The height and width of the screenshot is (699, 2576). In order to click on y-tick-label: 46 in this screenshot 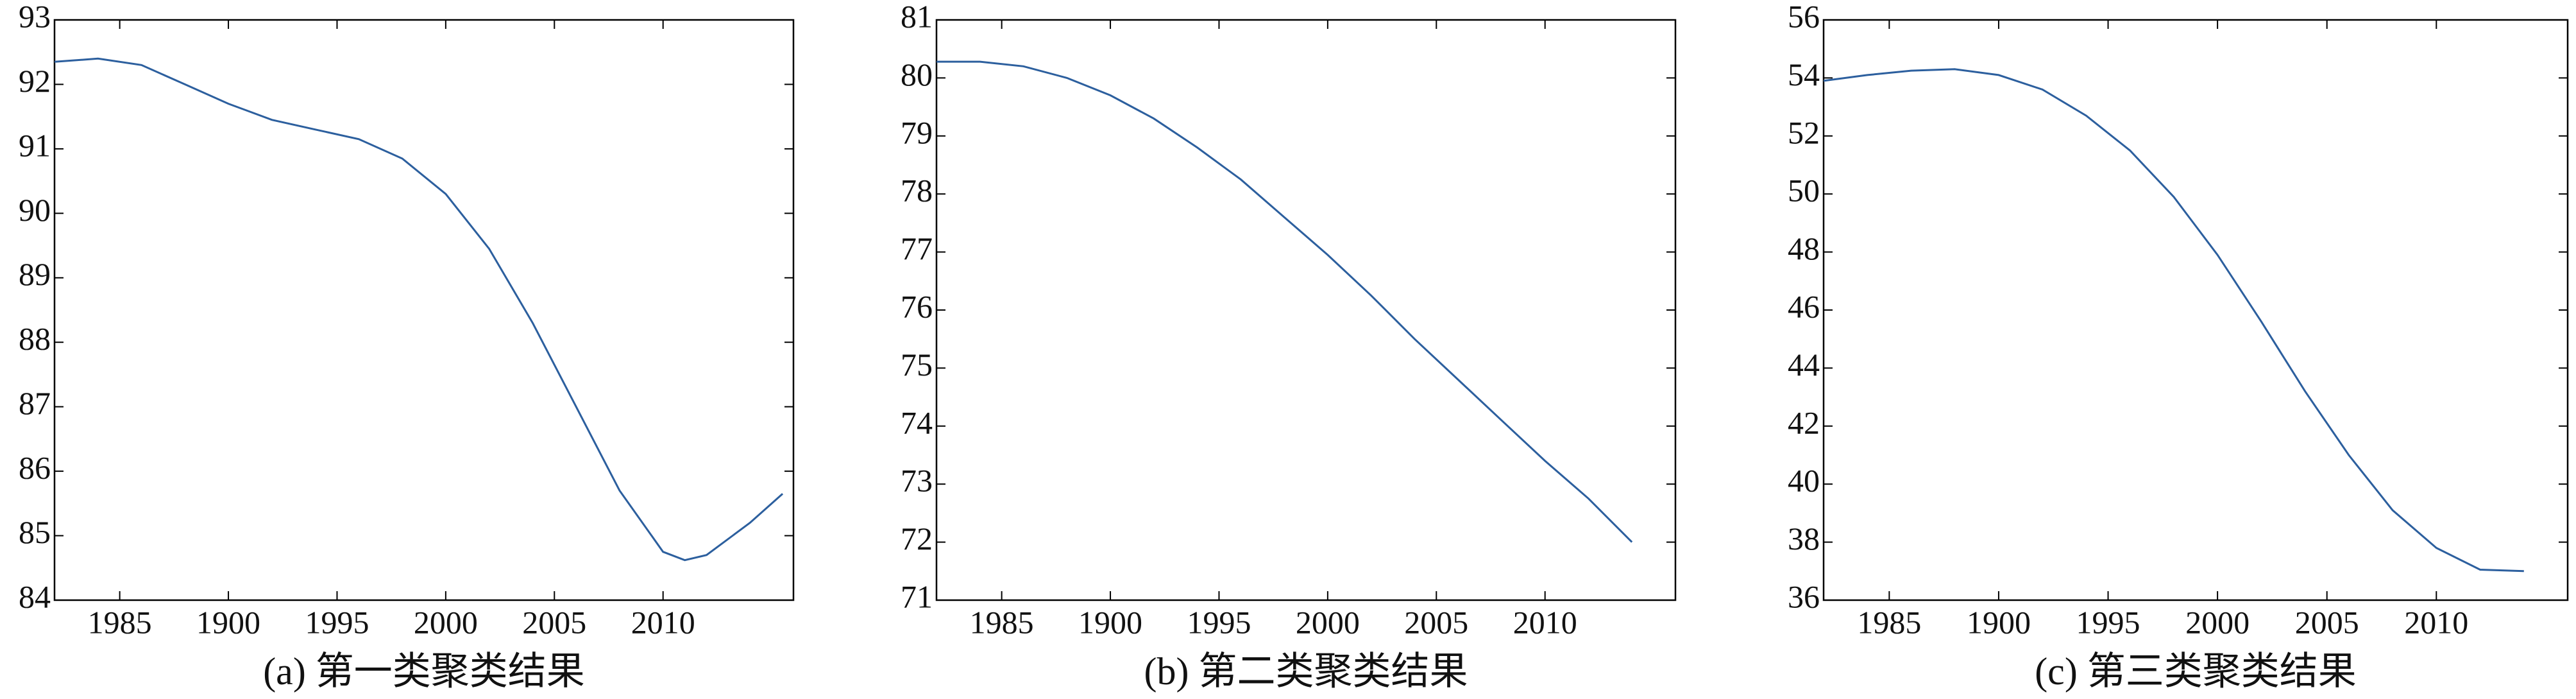, I will do `click(1804, 306)`.